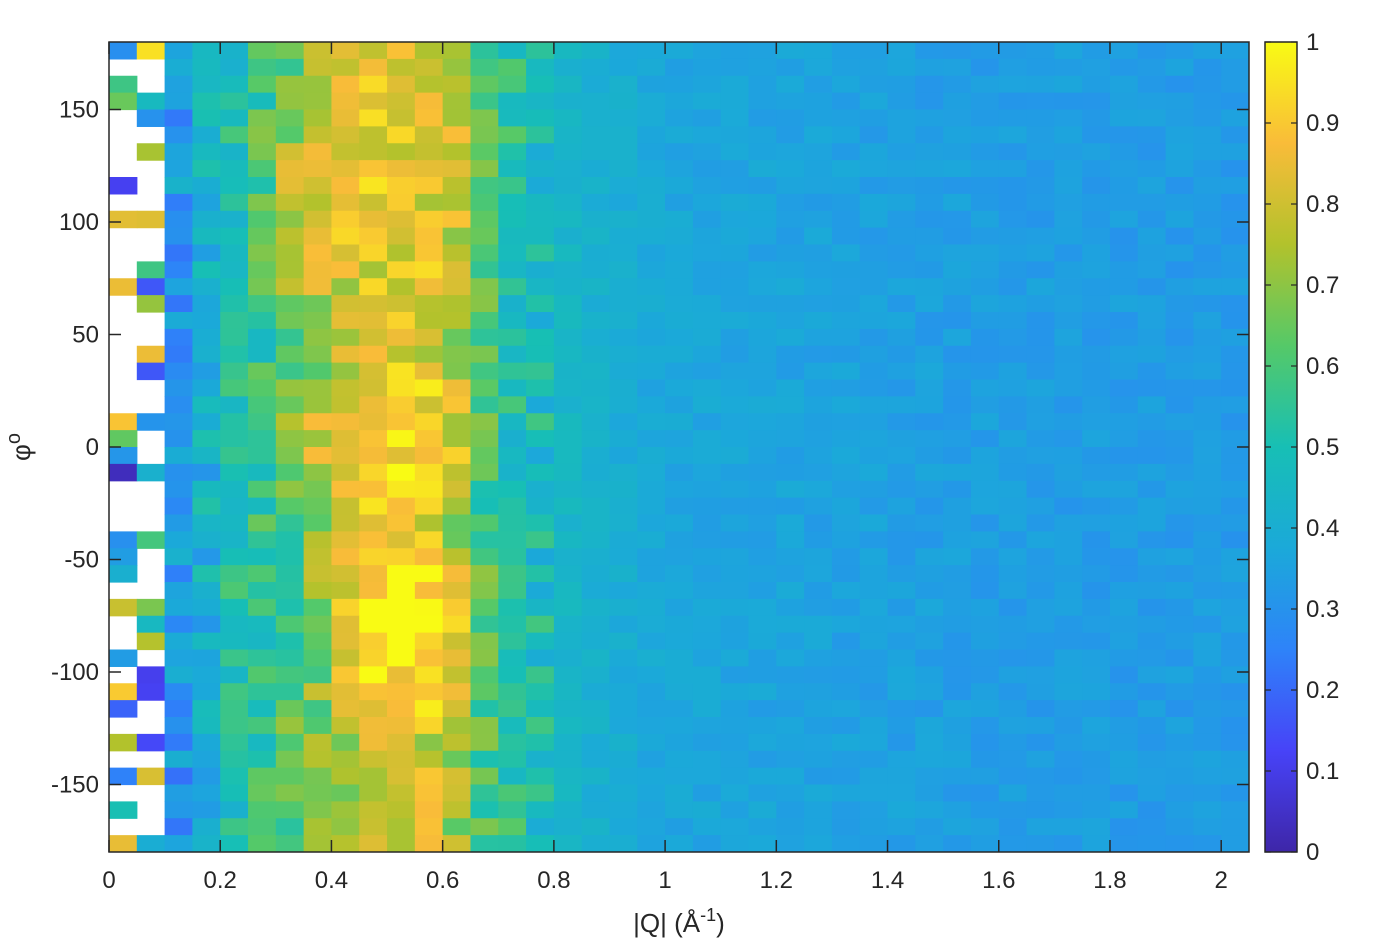 The height and width of the screenshot is (947, 1384). Describe the element at coordinates (108, 880) in the screenshot. I see `x-tick-label: 0` at that location.